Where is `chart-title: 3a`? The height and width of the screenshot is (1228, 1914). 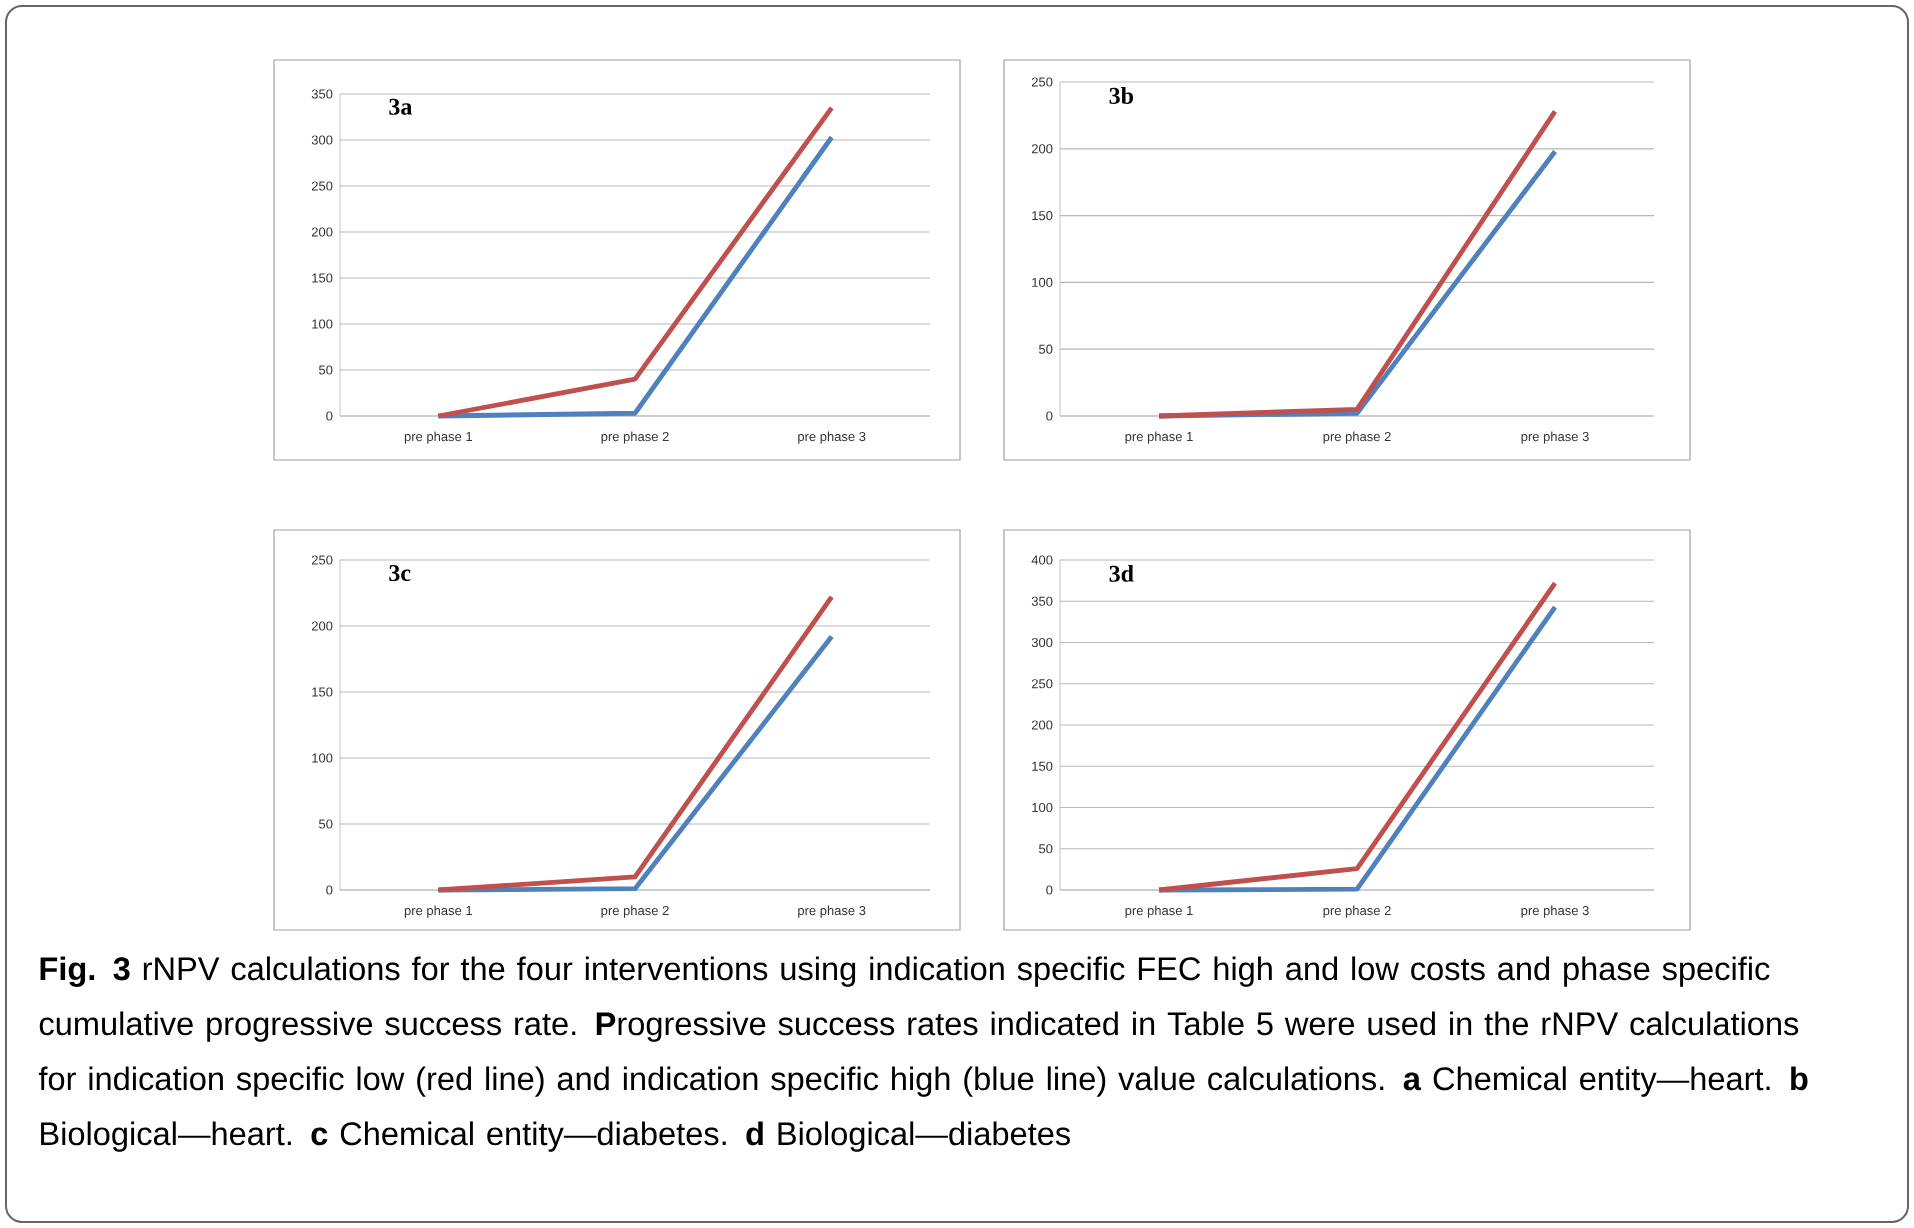
chart-title: 3a is located at coordinates (401, 106).